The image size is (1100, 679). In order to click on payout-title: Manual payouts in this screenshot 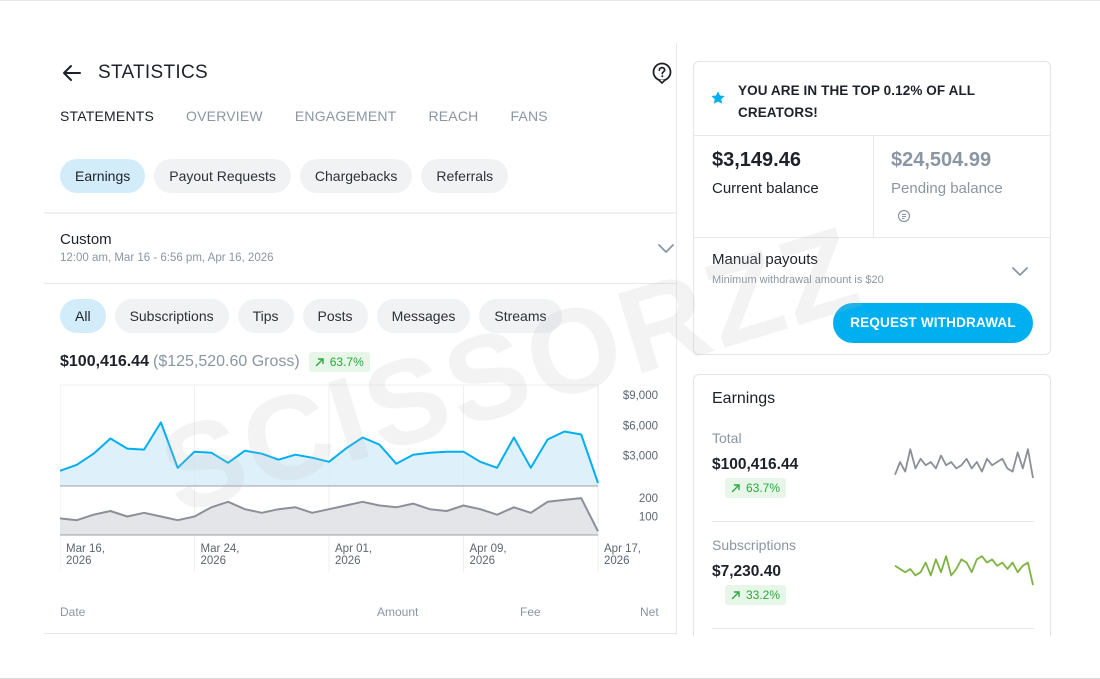, I will do `click(765, 259)`.